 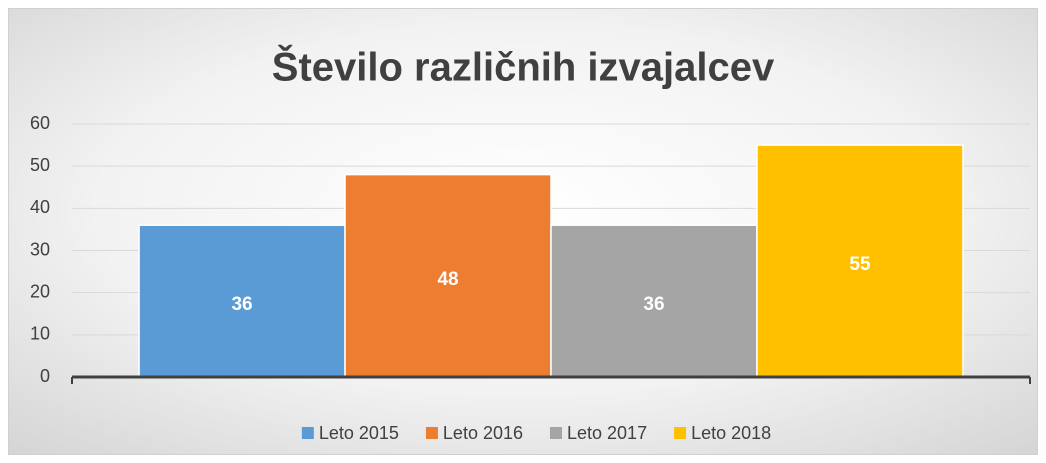 What do you see at coordinates (359, 433) in the screenshot?
I see `legend-label: Leto 2015` at bounding box center [359, 433].